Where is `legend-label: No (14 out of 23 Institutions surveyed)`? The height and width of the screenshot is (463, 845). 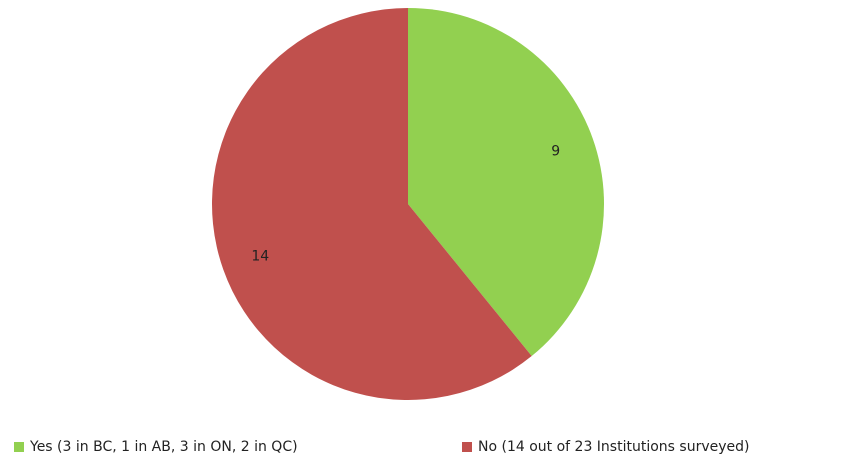
legend-label: No (14 out of 23 Institutions surveyed) is located at coordinates (613, 447).